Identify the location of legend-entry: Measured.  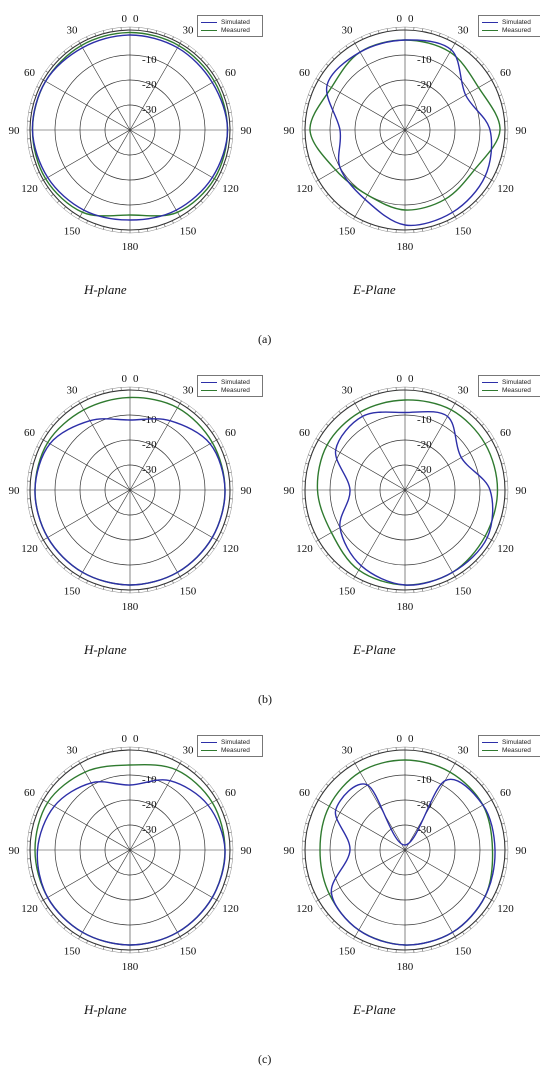
(230, 390).